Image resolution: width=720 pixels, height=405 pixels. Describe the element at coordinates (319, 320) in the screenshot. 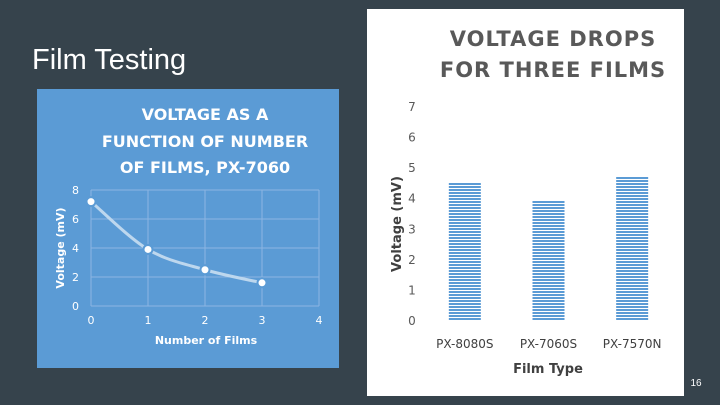

I see `line-chart-xtick: 4` at that location.